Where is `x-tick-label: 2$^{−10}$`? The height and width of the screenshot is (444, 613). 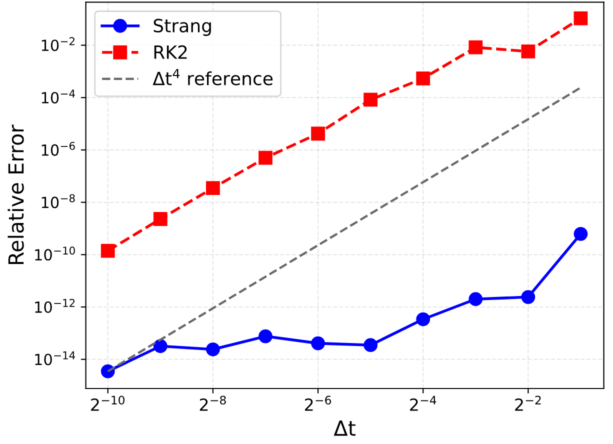
x-tick-label: 2$^{−10}$ is located at coordinates (107, 403).